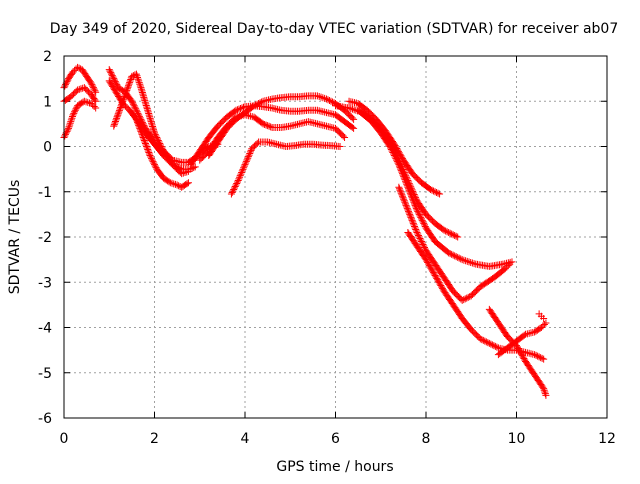 The width and height of the screenshot is (640, 484). I want to click on y-tick-label: -1, so click(45, 193).